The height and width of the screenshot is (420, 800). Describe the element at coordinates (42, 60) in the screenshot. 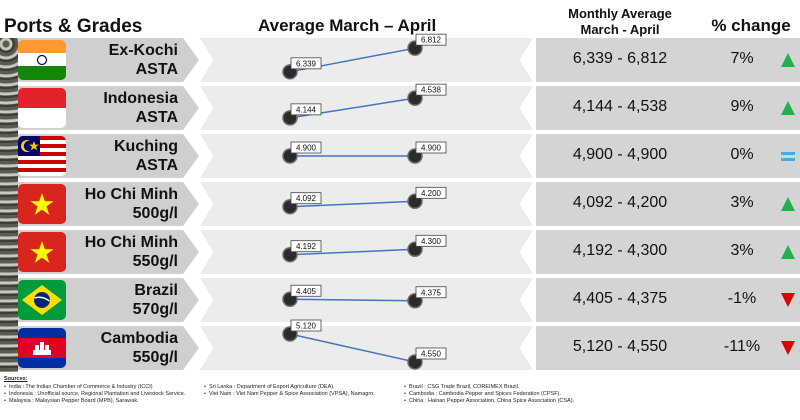

I see `india-flag-icon` at that location.